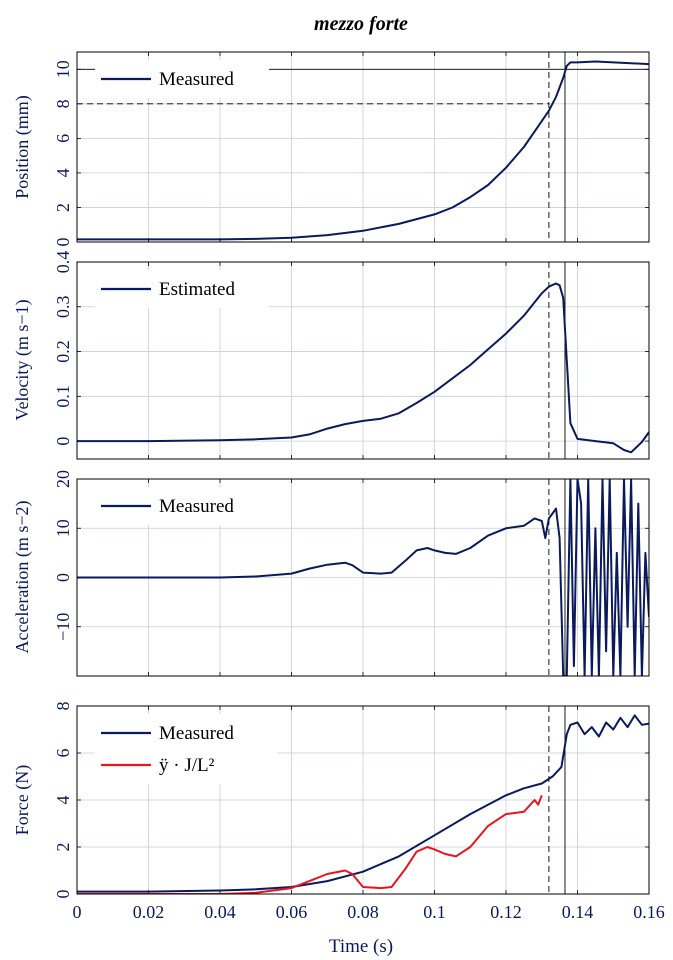 The image size is (673, 960). I want to click on y-axis-label: Velocity (m s−1), so click(22, 359).